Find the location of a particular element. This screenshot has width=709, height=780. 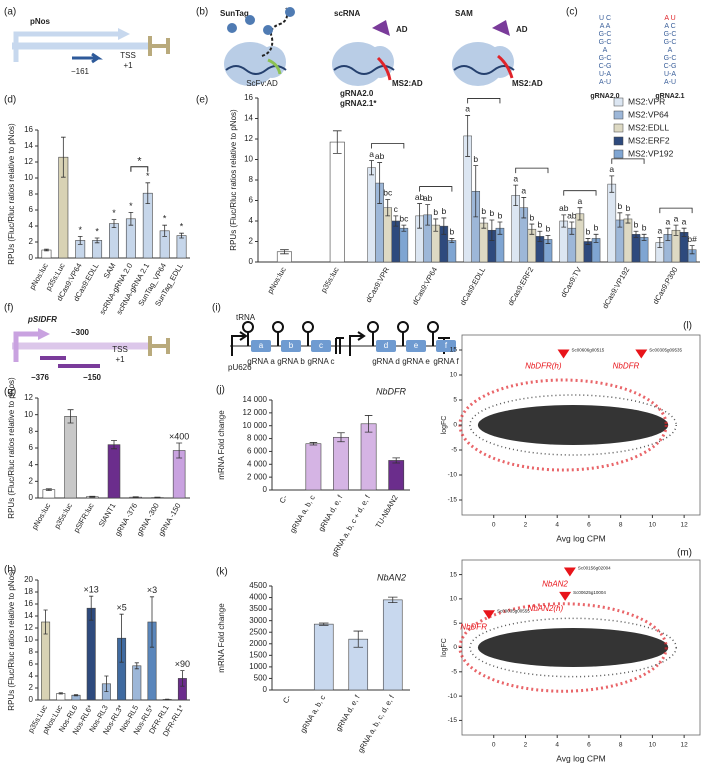

y-tick-label: 3500 is located at coordinates (258, 608).